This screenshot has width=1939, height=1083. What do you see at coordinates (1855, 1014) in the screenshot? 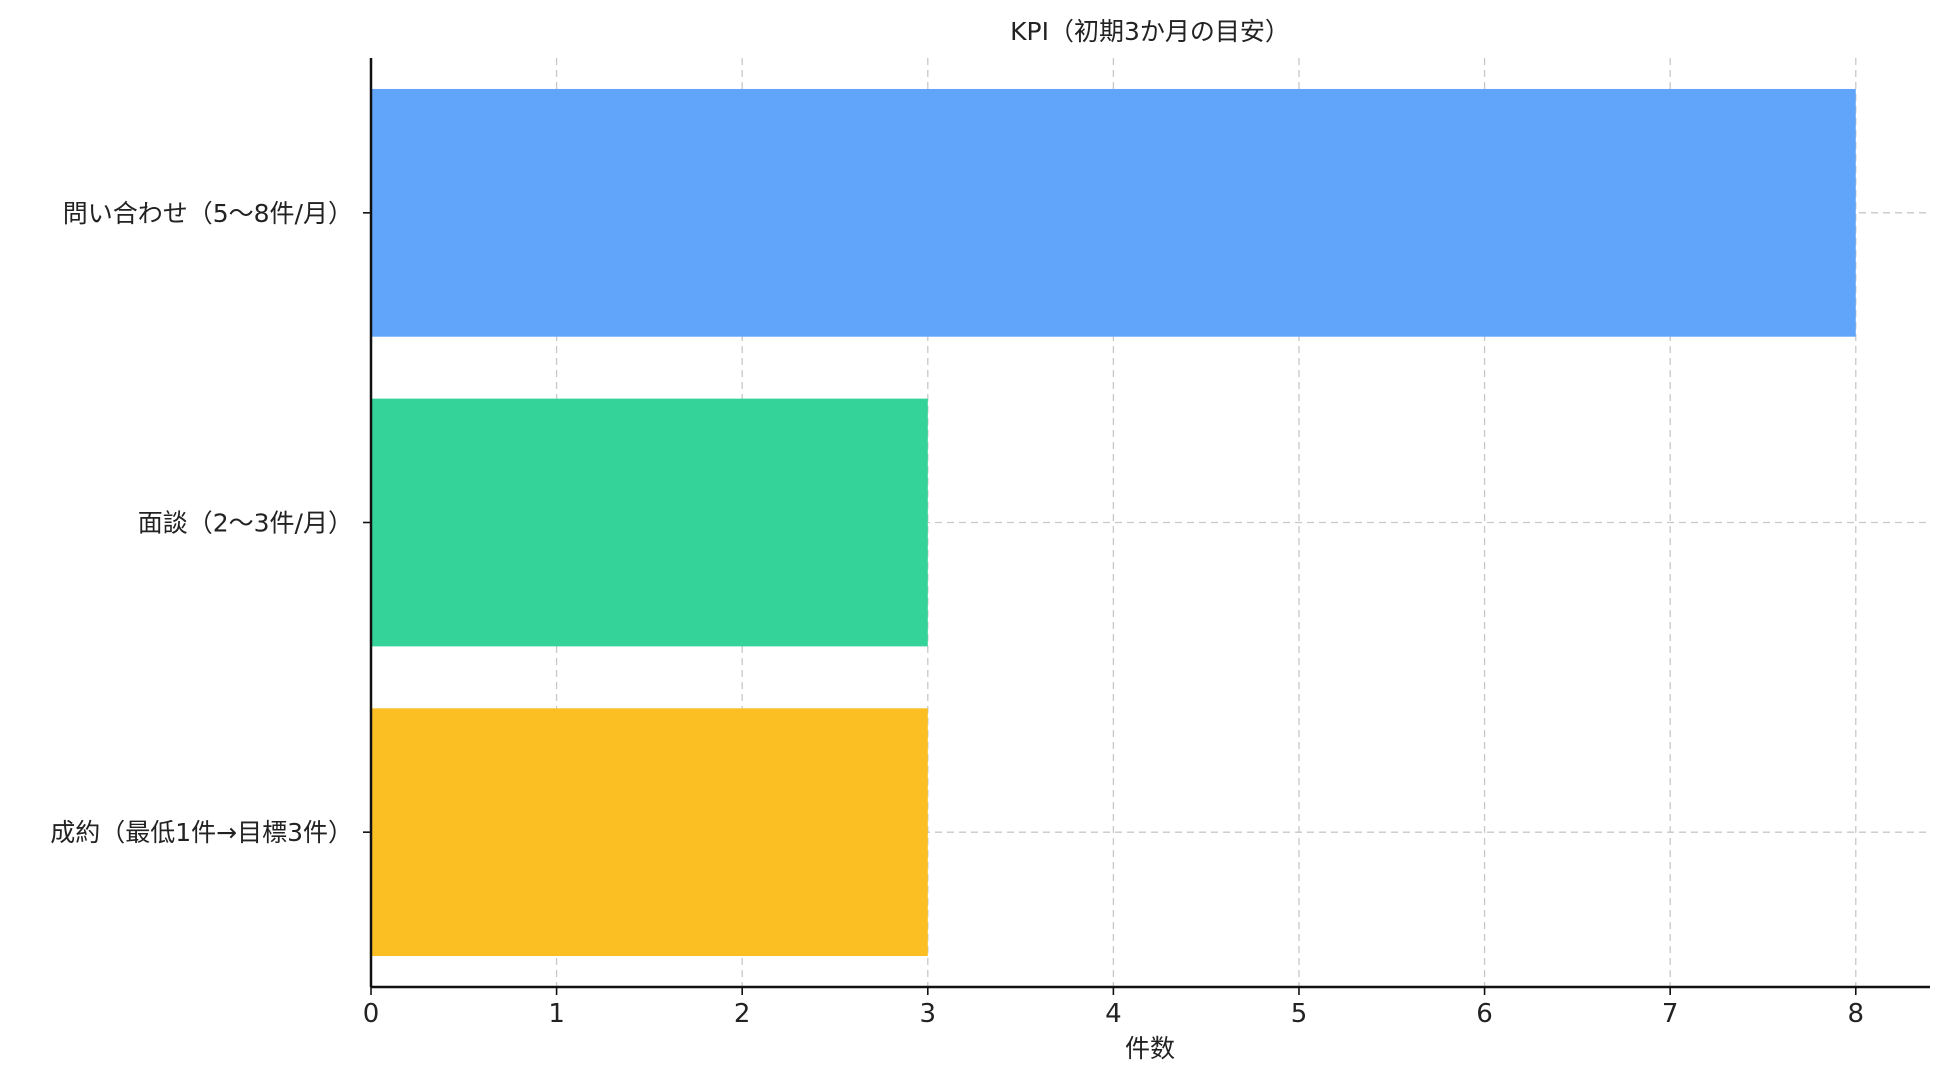
I see `x-tick-label-8: 8` at bounding box center [1855, 1014].